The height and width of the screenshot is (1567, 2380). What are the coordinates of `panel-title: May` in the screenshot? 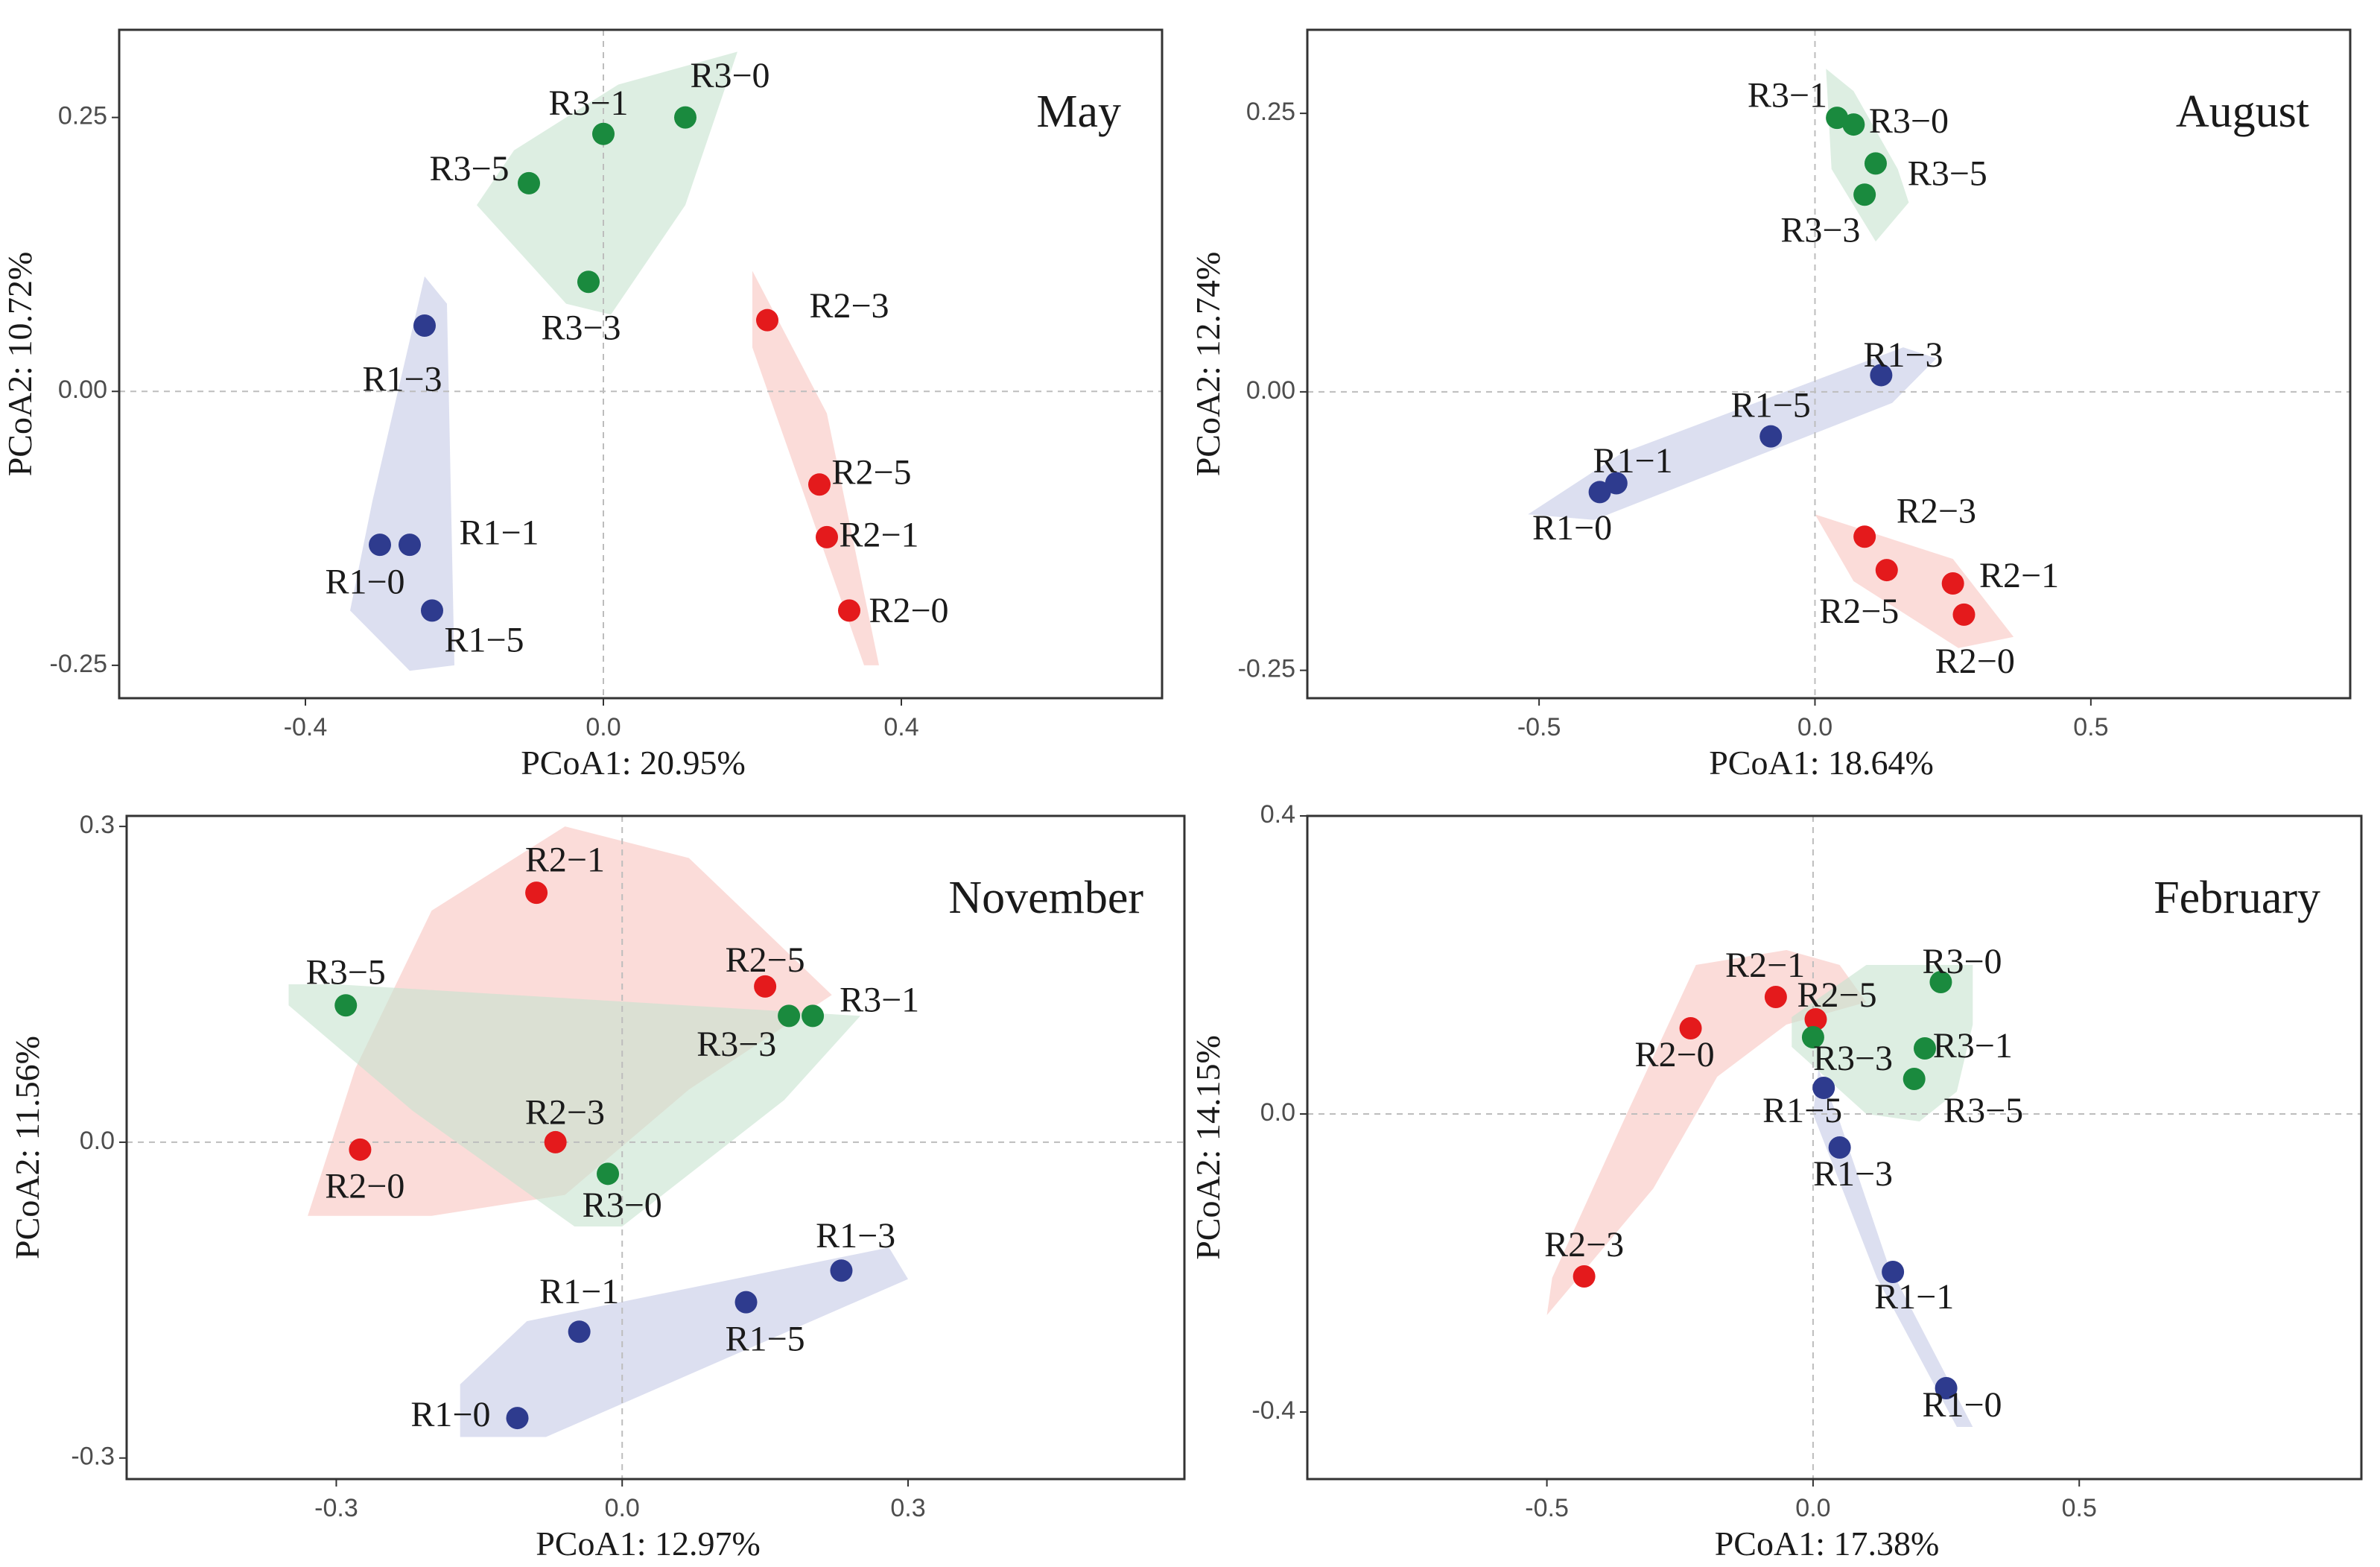 It's located at (1078, 111).